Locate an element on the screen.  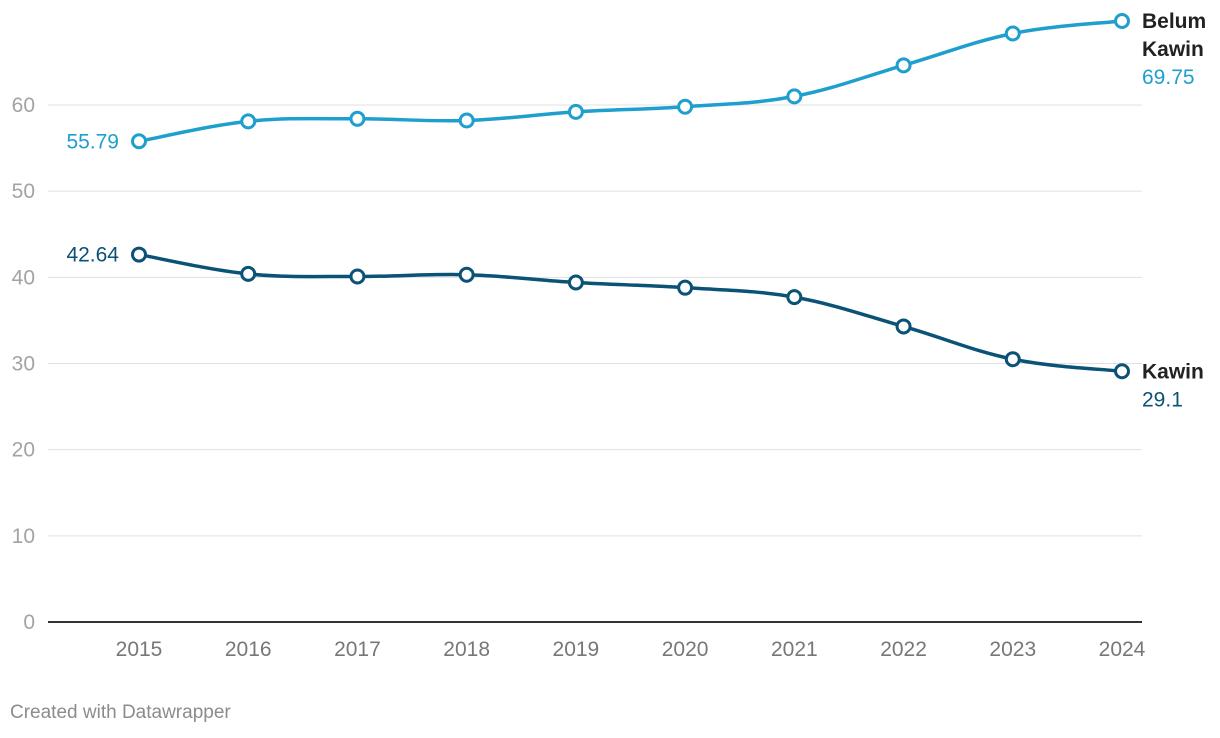
x-tick-label: 2022 is located at coordinates (903, 649).